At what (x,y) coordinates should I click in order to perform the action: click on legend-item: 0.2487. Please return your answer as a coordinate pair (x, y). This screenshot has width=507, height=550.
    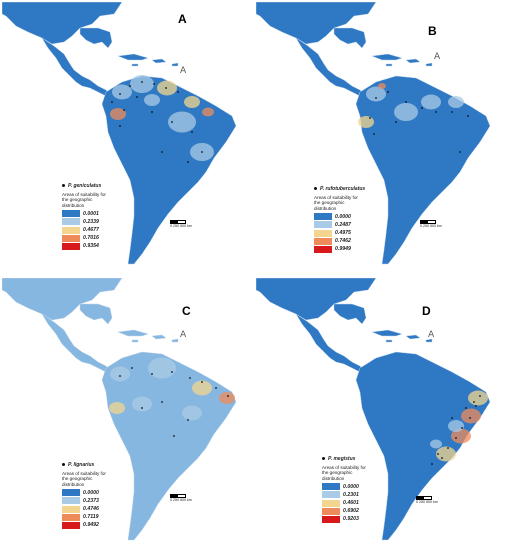
    Looking at the image, I should click on (339, 225).